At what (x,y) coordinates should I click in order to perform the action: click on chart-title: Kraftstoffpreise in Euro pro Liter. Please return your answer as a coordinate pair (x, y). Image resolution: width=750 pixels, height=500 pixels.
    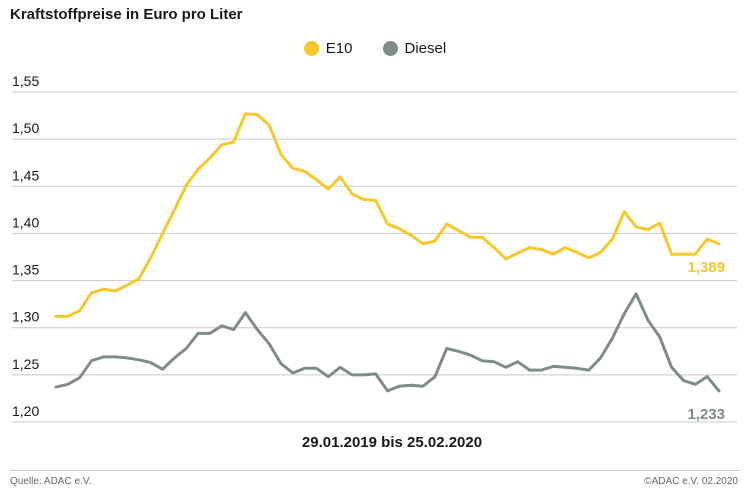
    Looking at the image, I should click on (126, 14).